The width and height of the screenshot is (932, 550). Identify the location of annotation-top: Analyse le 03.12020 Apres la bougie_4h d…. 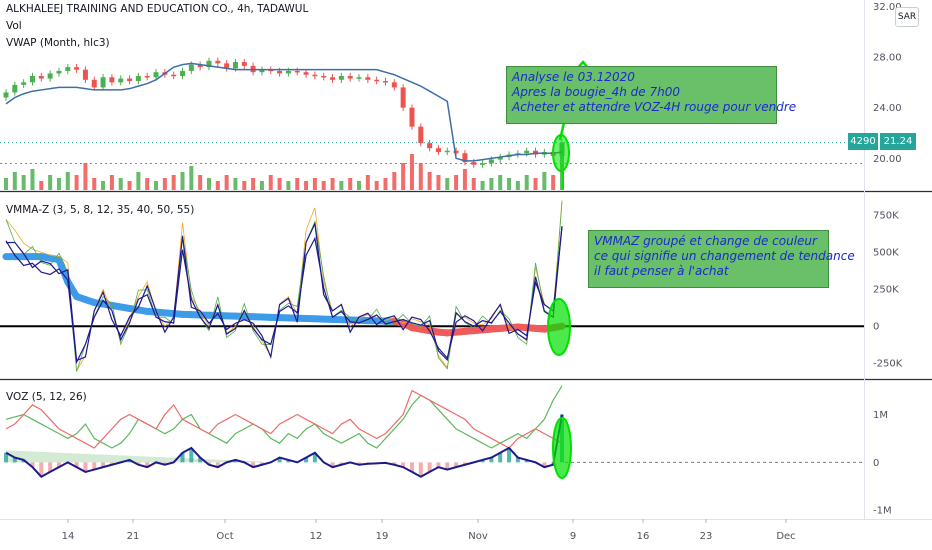
(651, 95).